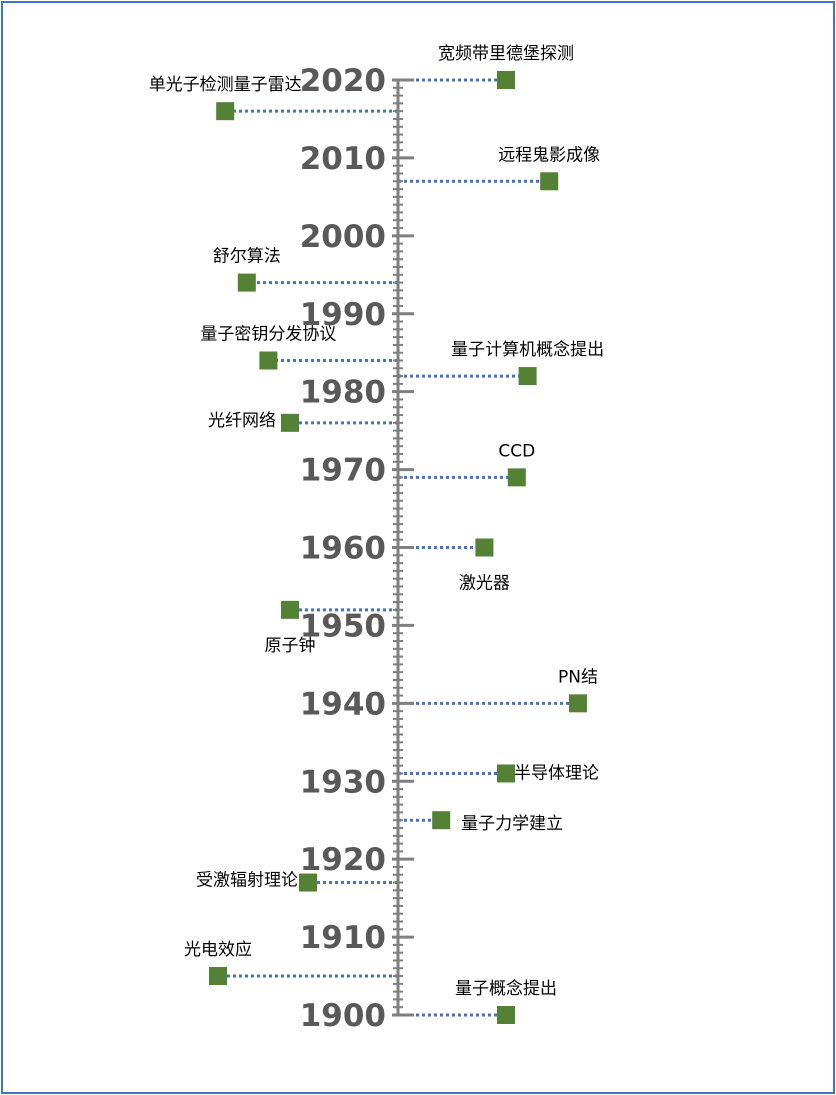 The width and height of the screenshot is (836, 1095). Describe the element at coordinates (343, 81) in the screenshot. I see `year-tick-label: 2020` at that location.